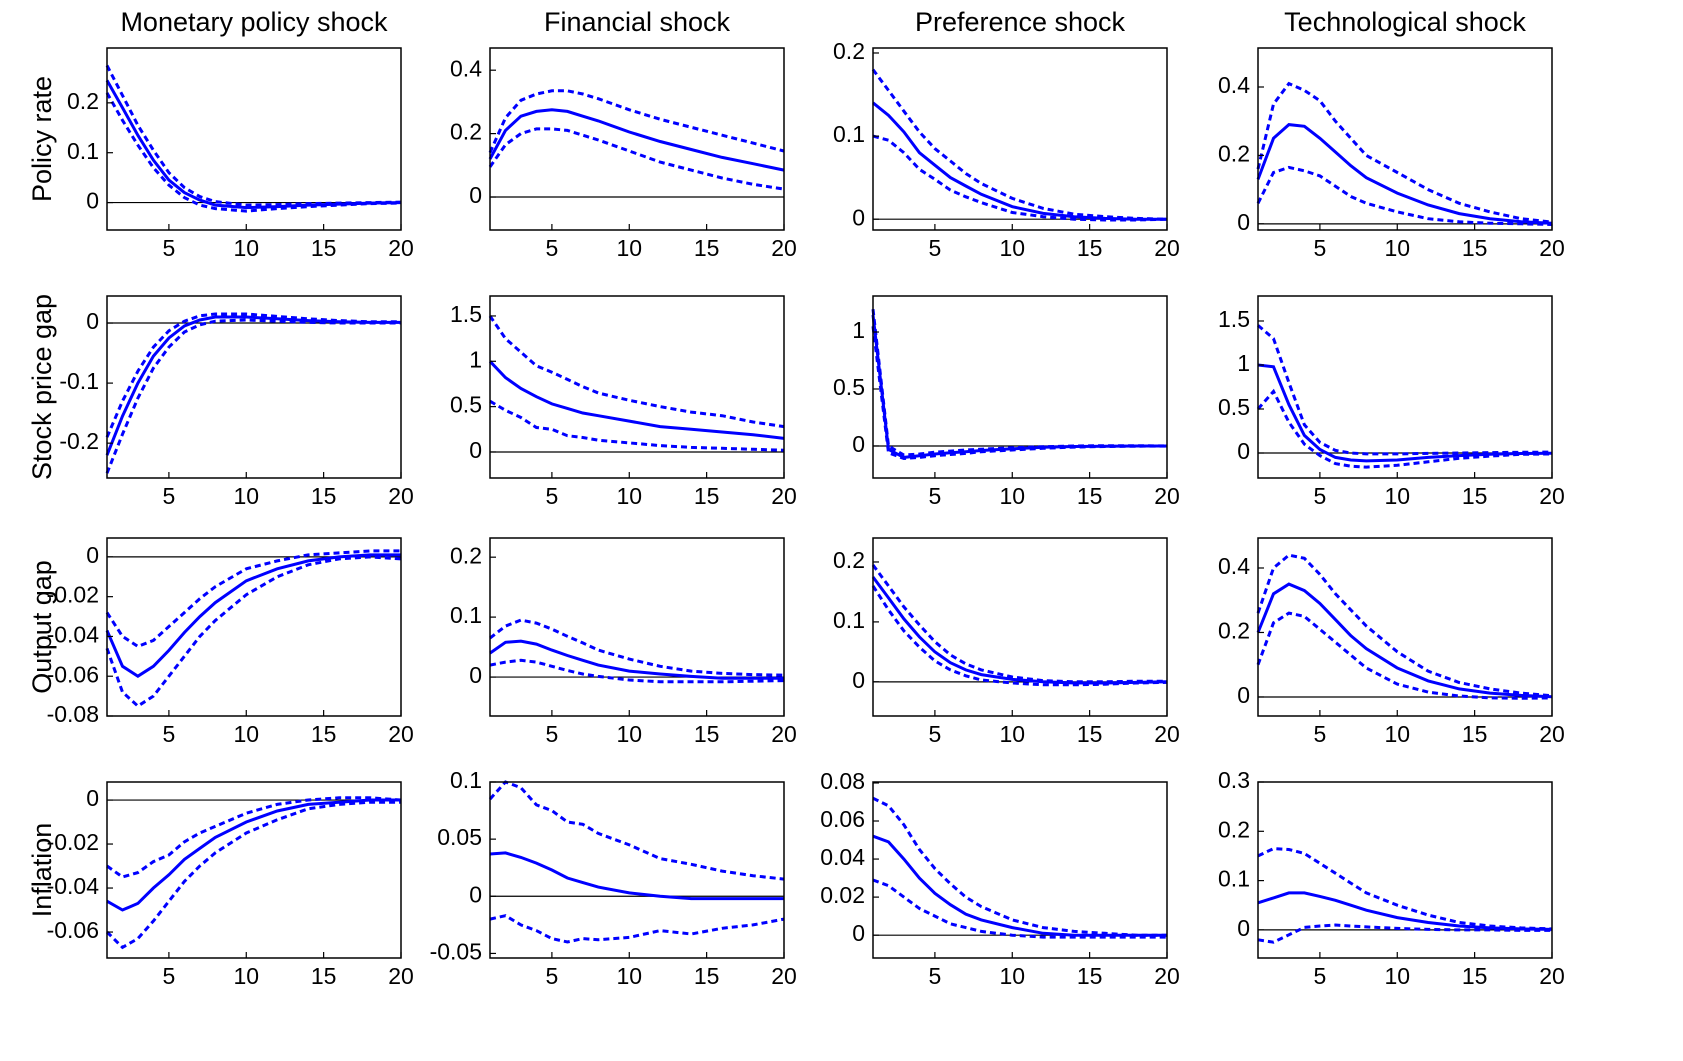  What do you see at coordinates (1020, 22) in the screenshot?
I see `panel-title: Preference shock` at bounding box center [1020, 22].